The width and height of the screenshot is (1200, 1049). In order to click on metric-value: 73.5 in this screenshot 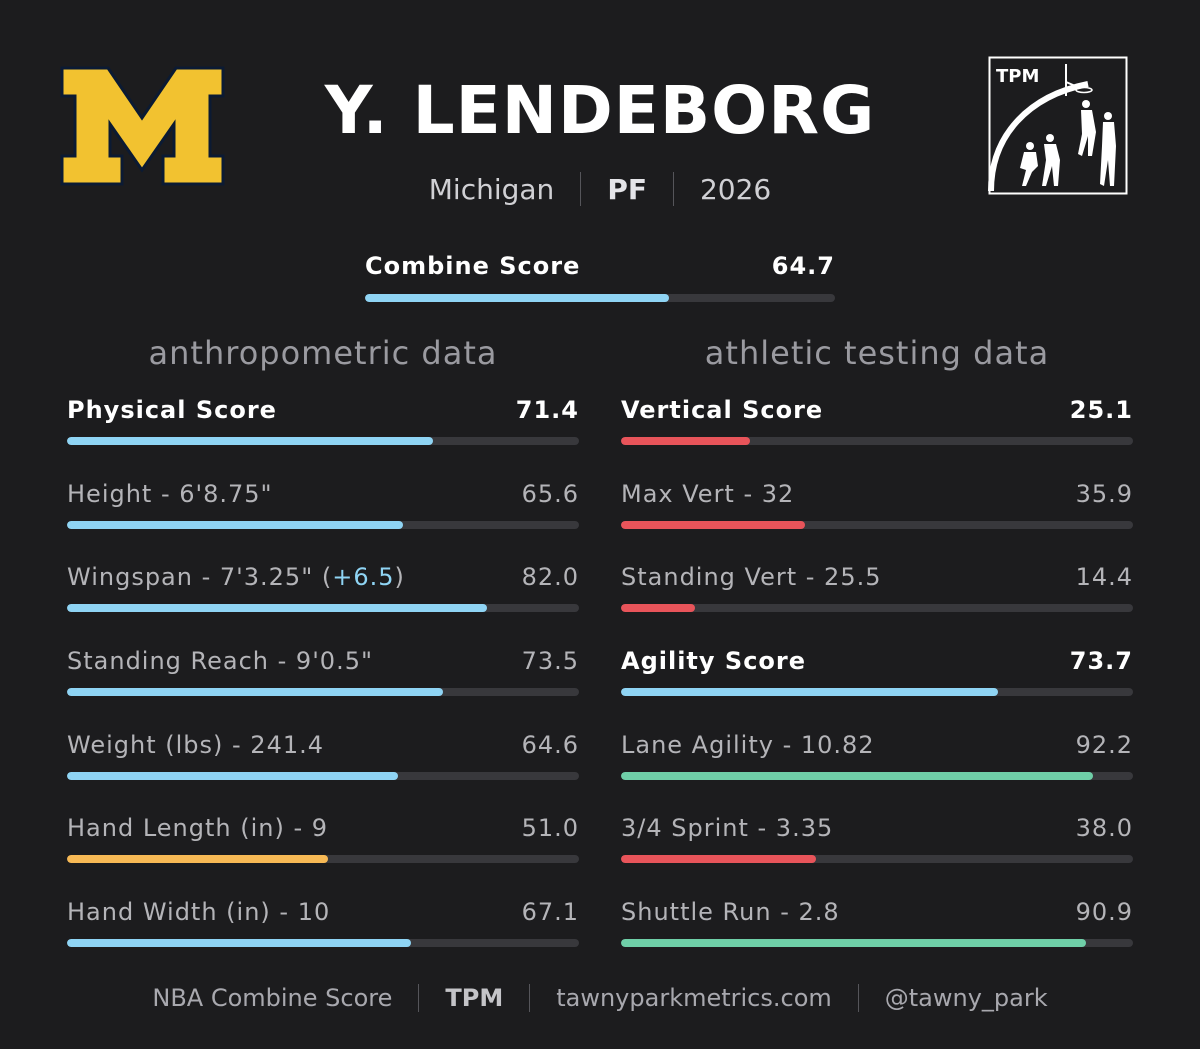, I will do `click(550, 661)`.